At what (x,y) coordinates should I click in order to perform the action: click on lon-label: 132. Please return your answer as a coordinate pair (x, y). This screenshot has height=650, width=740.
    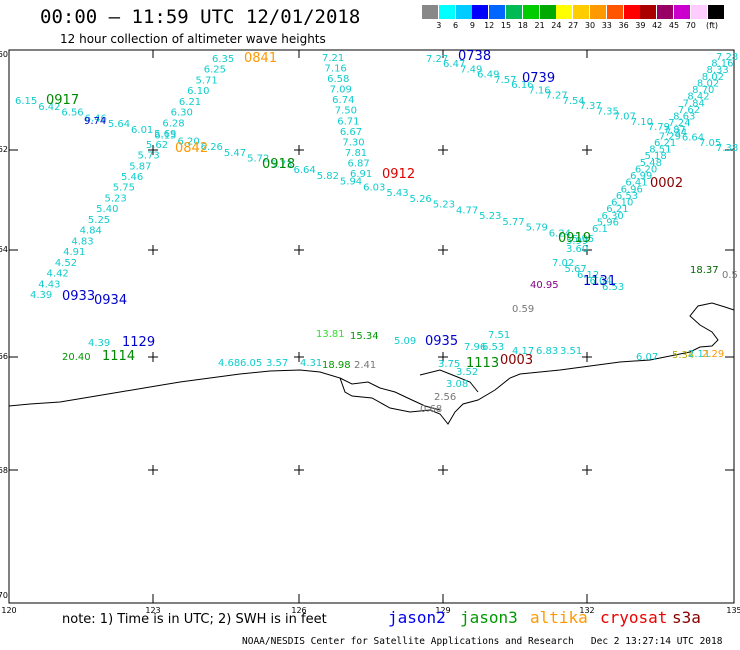
    Looking at the image, I should click on (586, 610).